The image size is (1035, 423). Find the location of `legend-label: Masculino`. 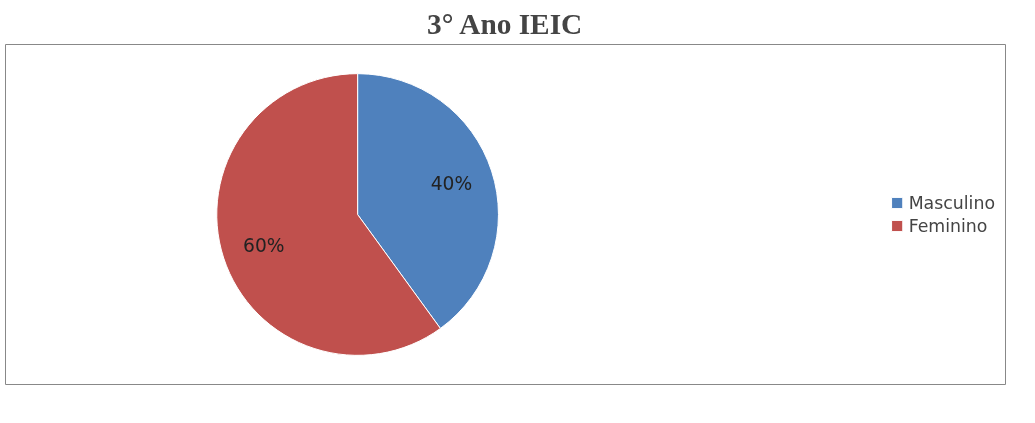

legend-label: Masculino is located at coordinates (951, 202).